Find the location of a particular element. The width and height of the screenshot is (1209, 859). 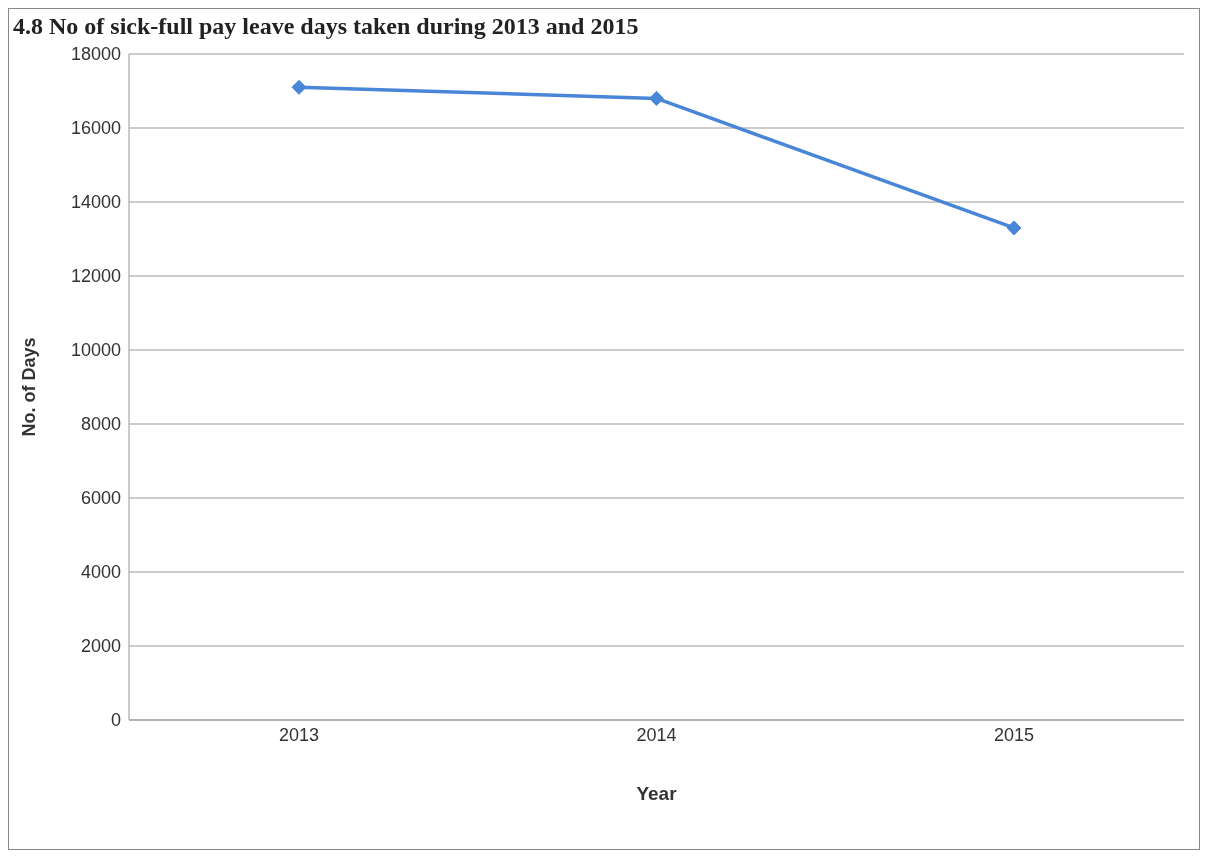

x-tick-label: 2013 is located at coordinates (299, 734).